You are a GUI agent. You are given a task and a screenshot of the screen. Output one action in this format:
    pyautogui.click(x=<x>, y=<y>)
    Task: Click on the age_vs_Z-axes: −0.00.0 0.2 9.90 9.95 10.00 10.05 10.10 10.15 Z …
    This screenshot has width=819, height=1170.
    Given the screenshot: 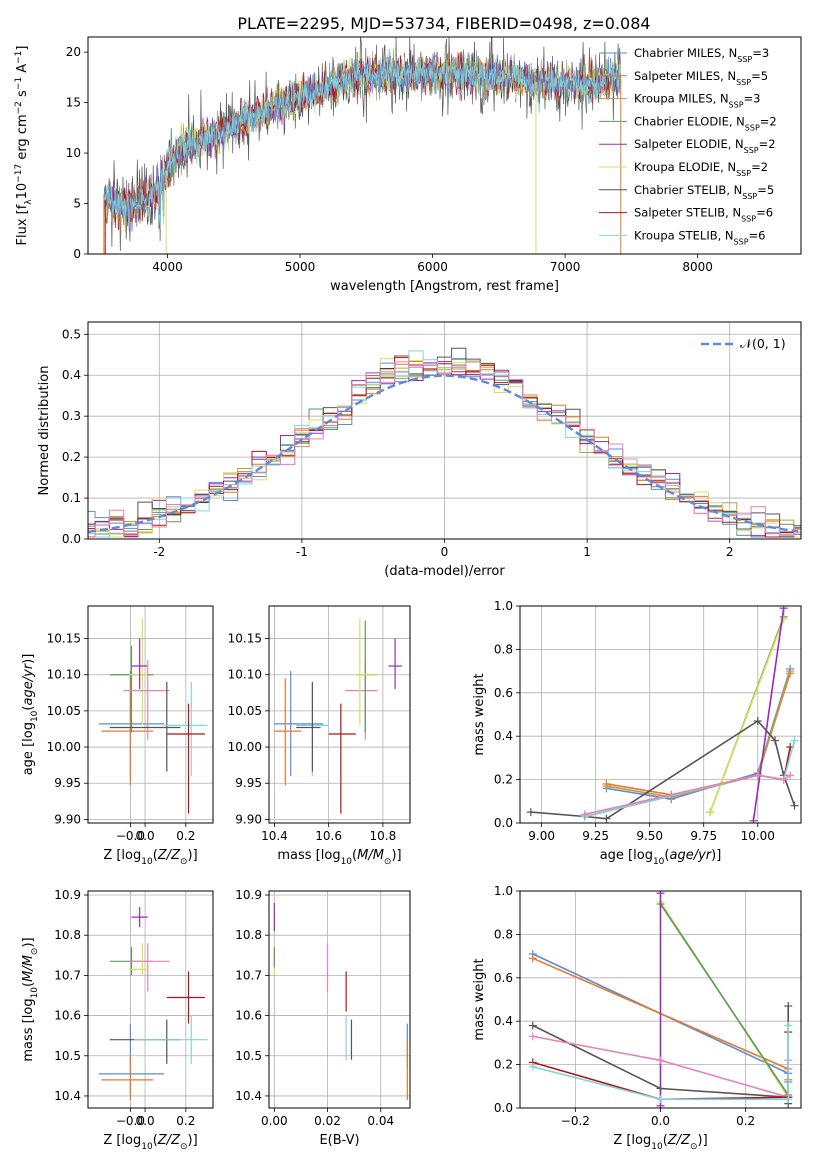 What is the action you would take?
    pyautogui.click(x=117, y=736)
    